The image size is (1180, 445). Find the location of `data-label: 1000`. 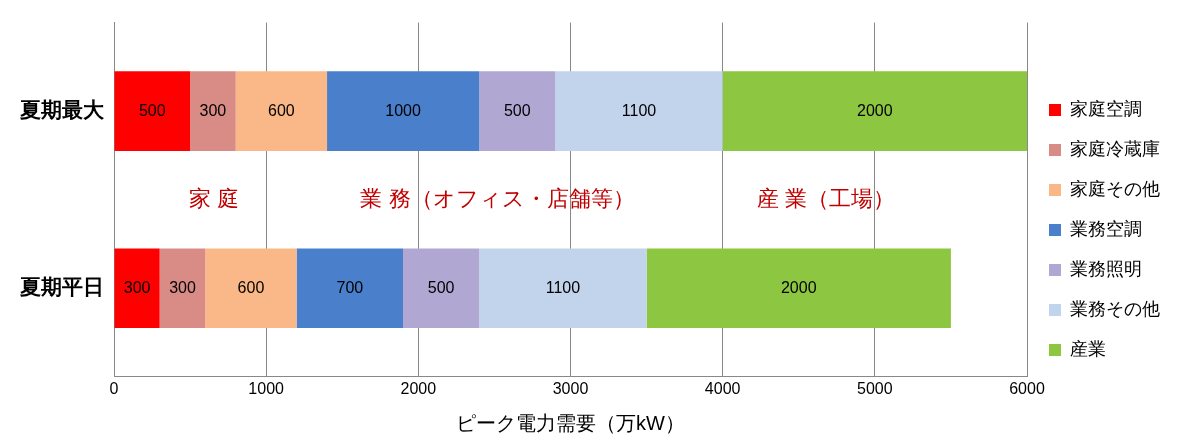

data-label: 1000 is located at coordinates (403, 110).